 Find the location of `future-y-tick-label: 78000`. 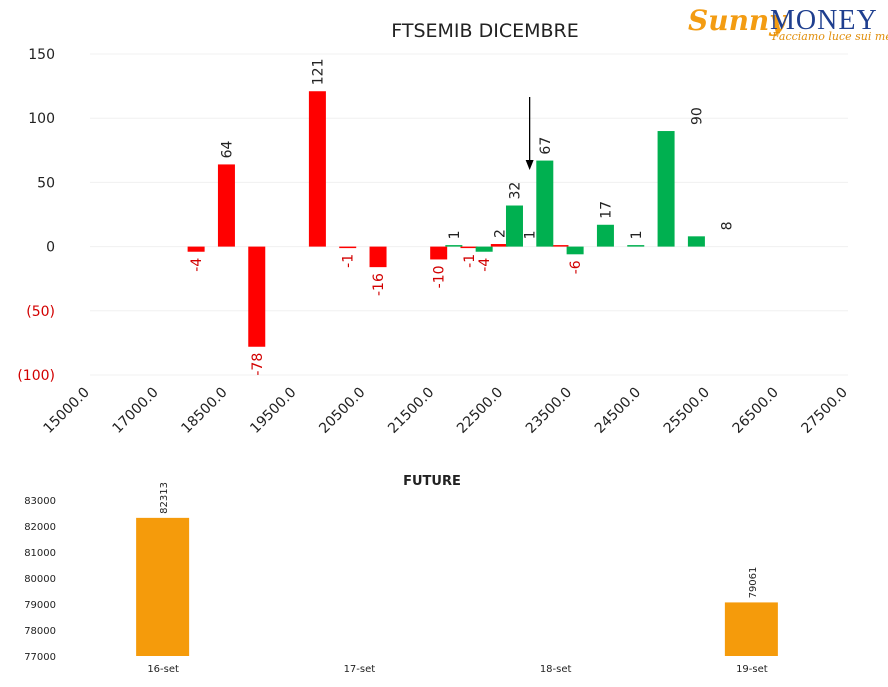

future-y-tick-label: 78000 is located at coordinates (40, 631).